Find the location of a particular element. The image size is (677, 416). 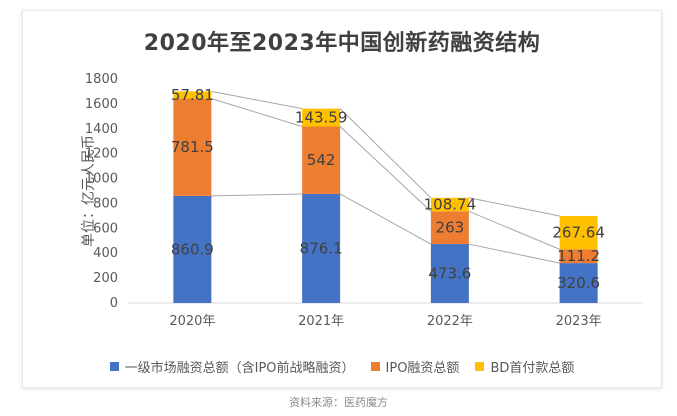

y-tick-label: 1600 is located at coordinates (101, 104).